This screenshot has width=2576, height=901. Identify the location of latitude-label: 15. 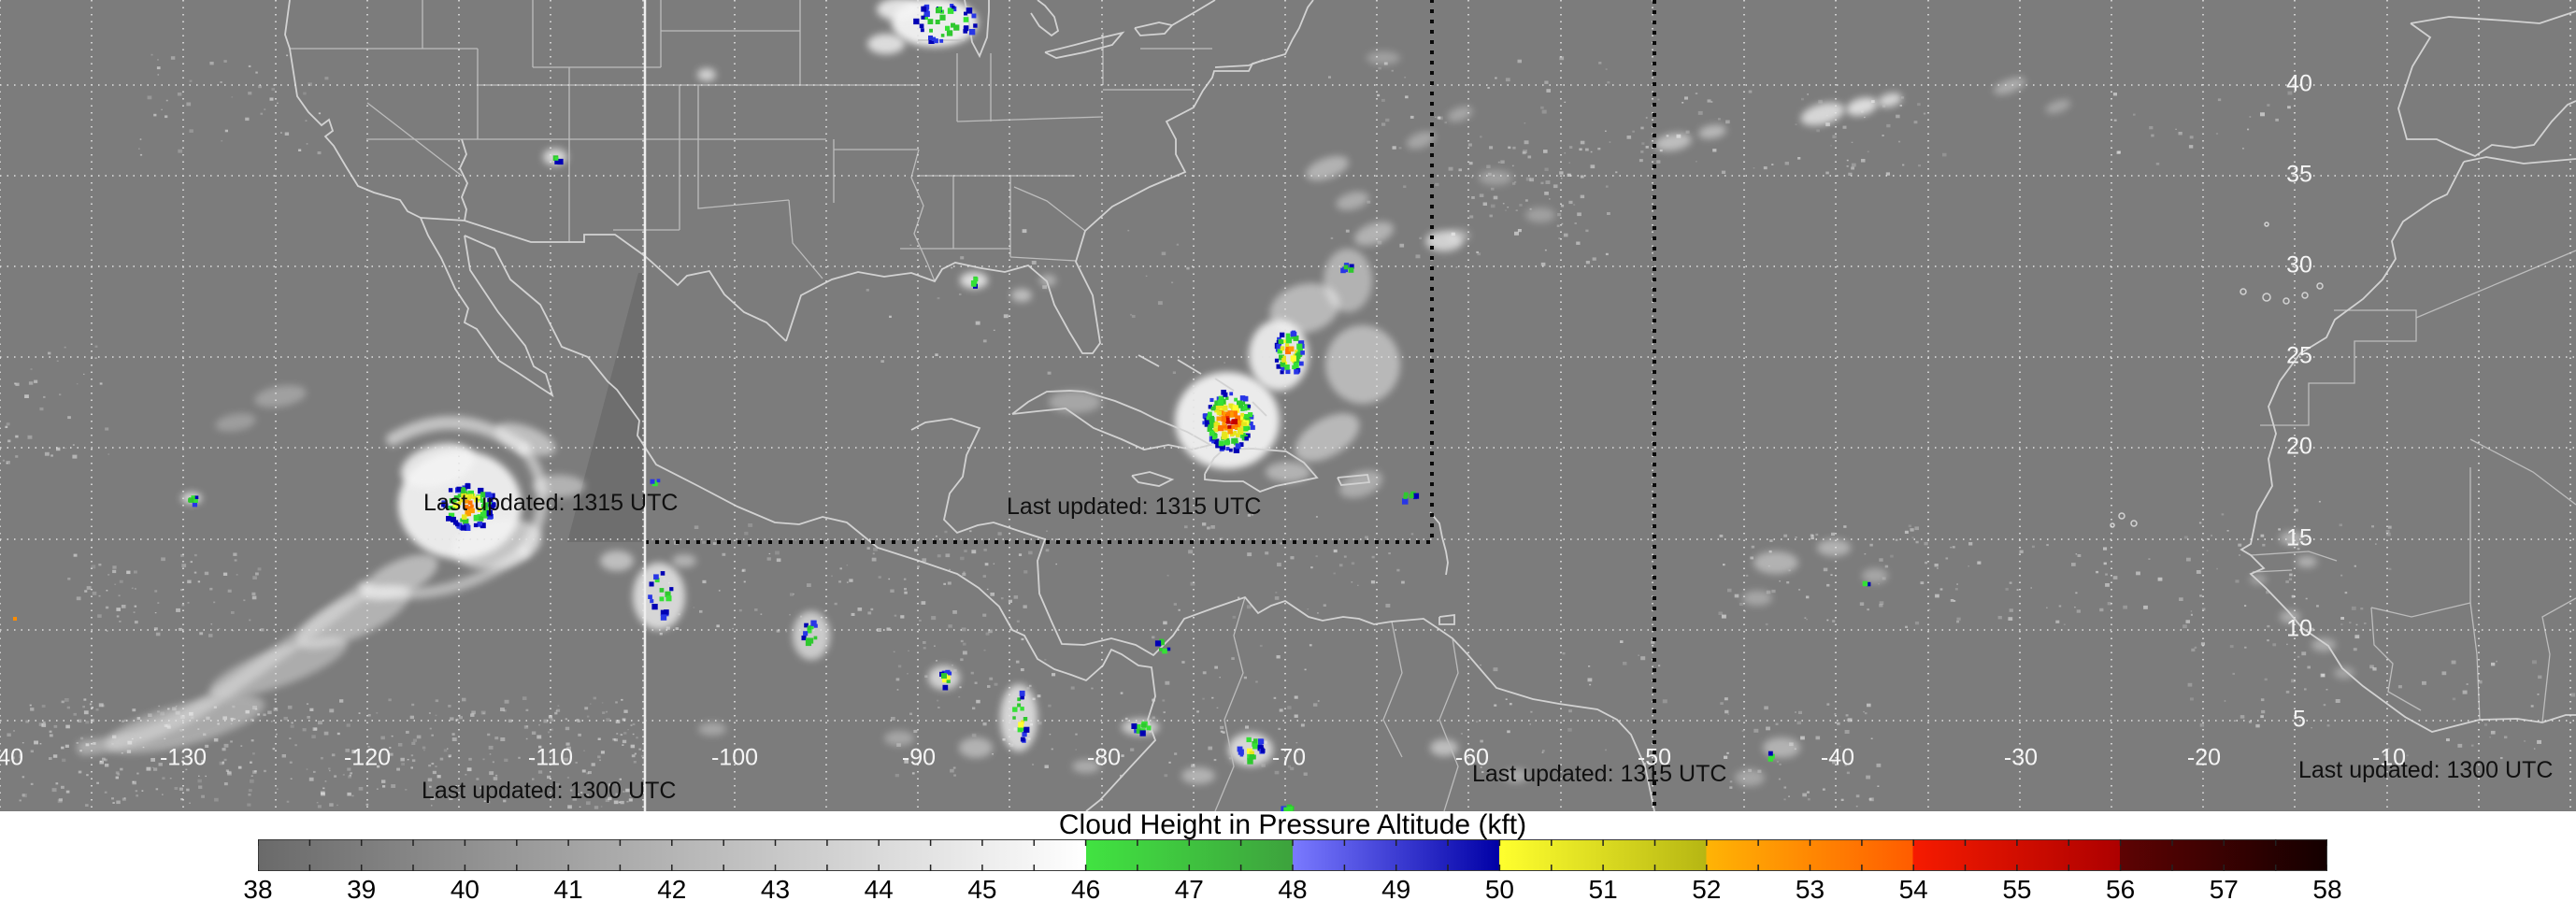
(2299, 538).